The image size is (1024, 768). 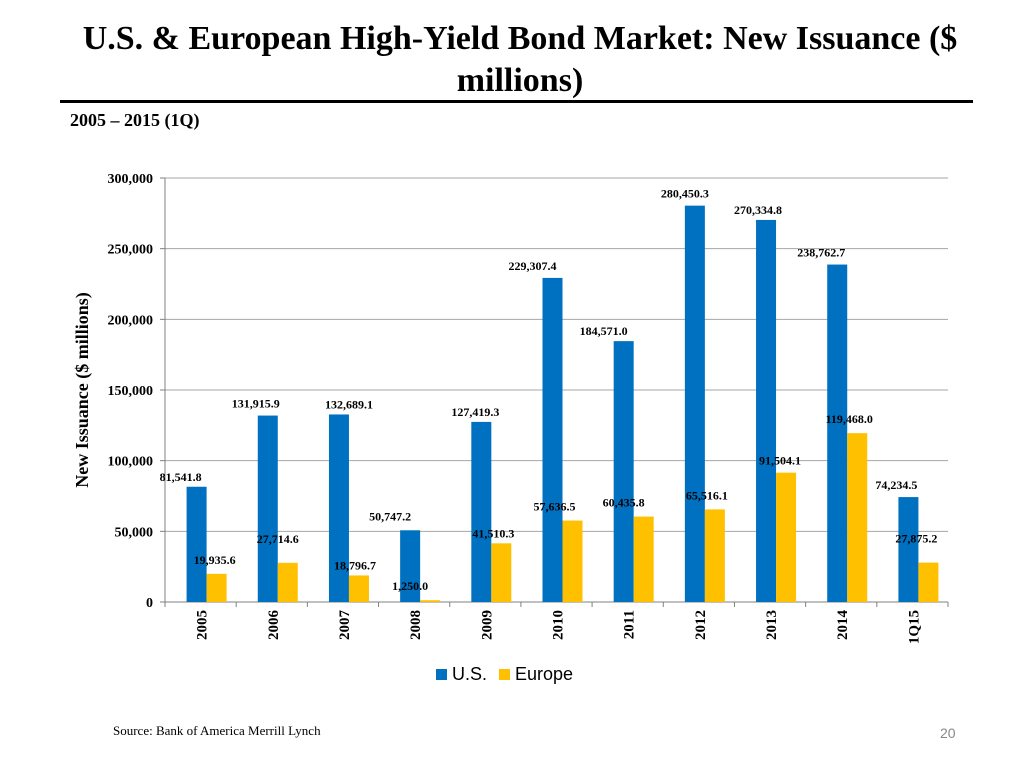 I want to click on legend-item-europe: Europe, so click(x=536, y=674).